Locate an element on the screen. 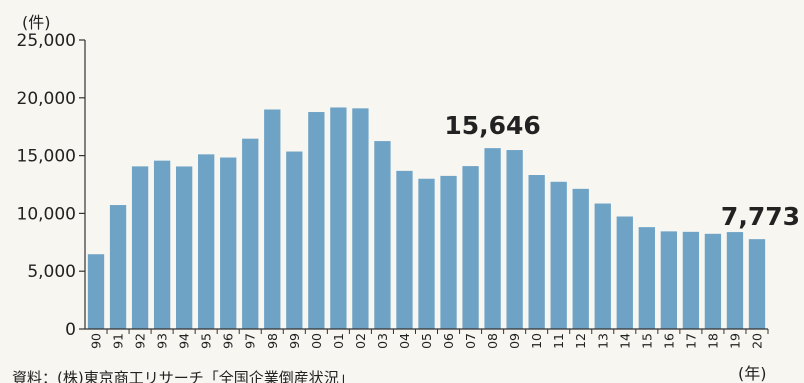  annotation-08: 15,646 is located at coordinates (492, 125).